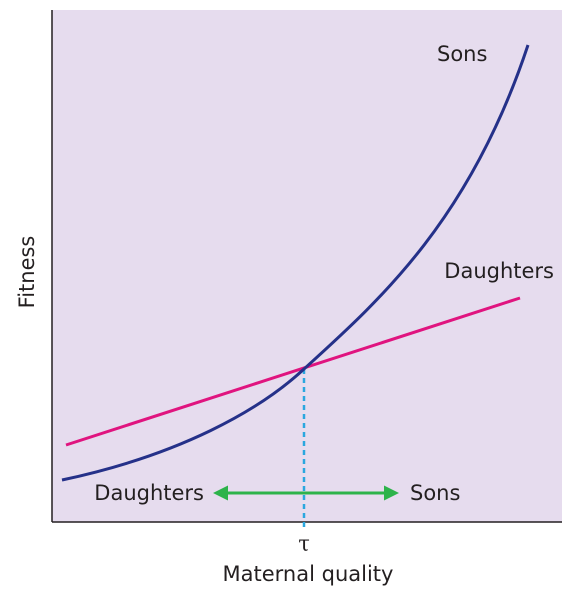  What do you see at coordinates (308, 574) in the screenshot?
I see `x-axis-label: Maternal quality` at bounding box center [308, 574].